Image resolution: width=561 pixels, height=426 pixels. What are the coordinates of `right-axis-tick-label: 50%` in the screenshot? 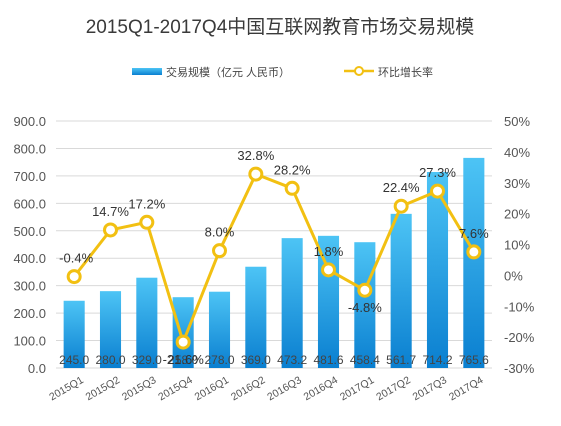 It's located at (517, 121).